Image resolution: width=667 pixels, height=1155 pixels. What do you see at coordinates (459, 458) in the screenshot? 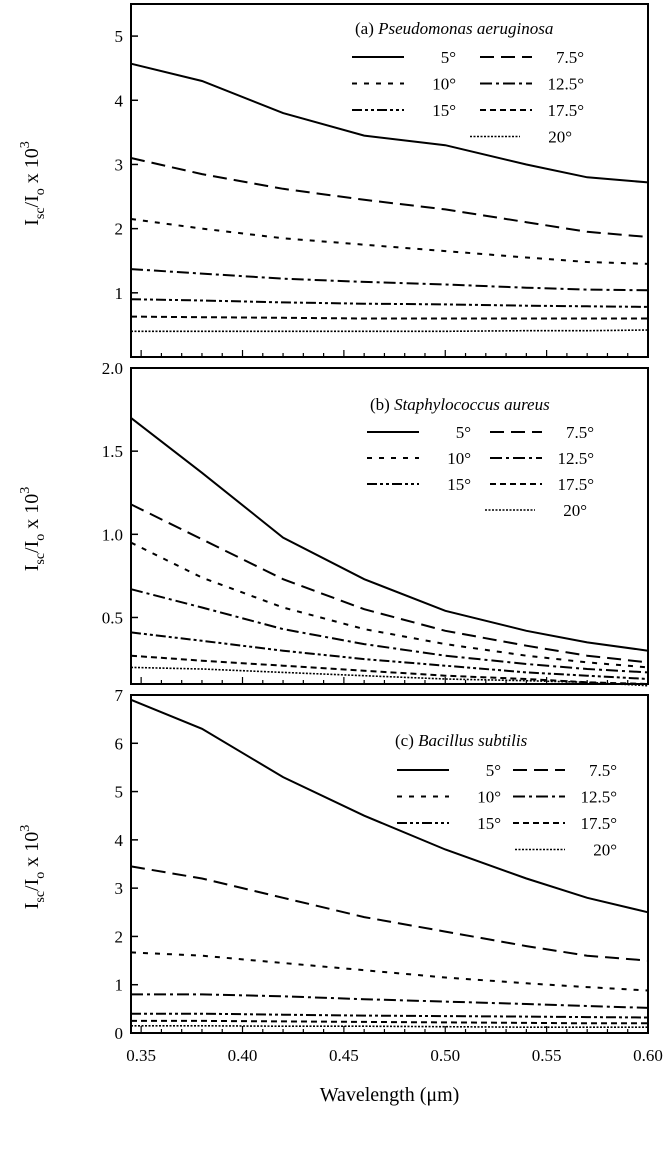
I see `panel-b-legend-label: 10°` at bounding box center [459, 458].